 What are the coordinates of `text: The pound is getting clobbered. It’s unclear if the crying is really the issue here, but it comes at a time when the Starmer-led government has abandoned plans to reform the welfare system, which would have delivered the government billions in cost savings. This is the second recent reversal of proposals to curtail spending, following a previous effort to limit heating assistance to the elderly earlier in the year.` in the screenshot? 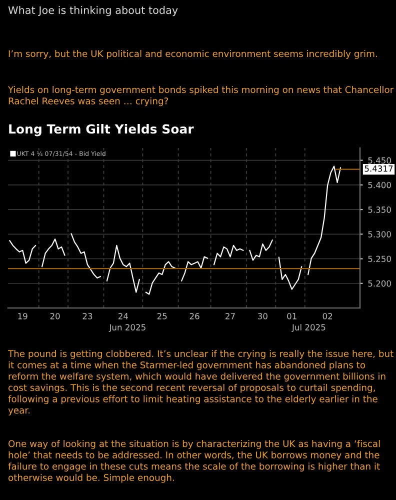 It's located at (201, 383).